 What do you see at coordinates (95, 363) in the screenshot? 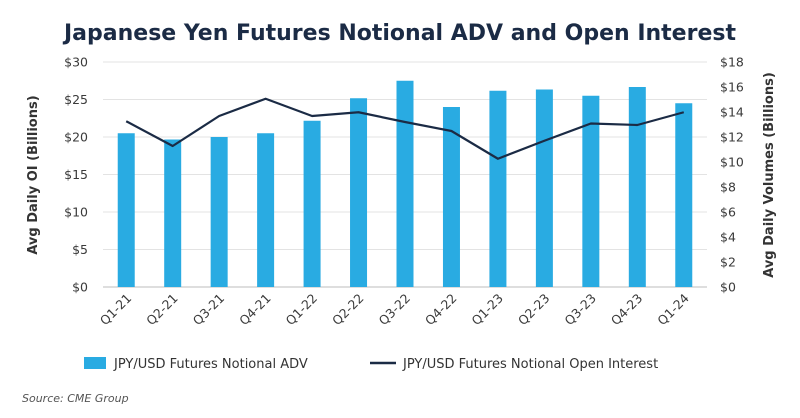
I see `legend-bar-swatch` at bounding box center [95, 363].